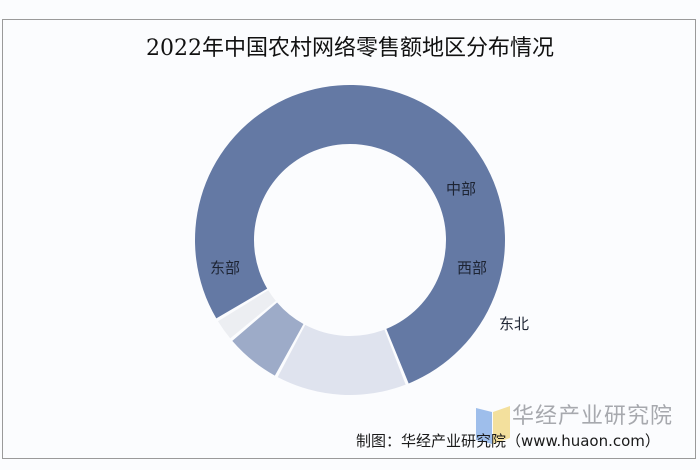 This screenshot has width=700, height=470. Describe the element at coordinates (461, 189) in the screenshot. I see `slice-label-central: 中部` at that location.